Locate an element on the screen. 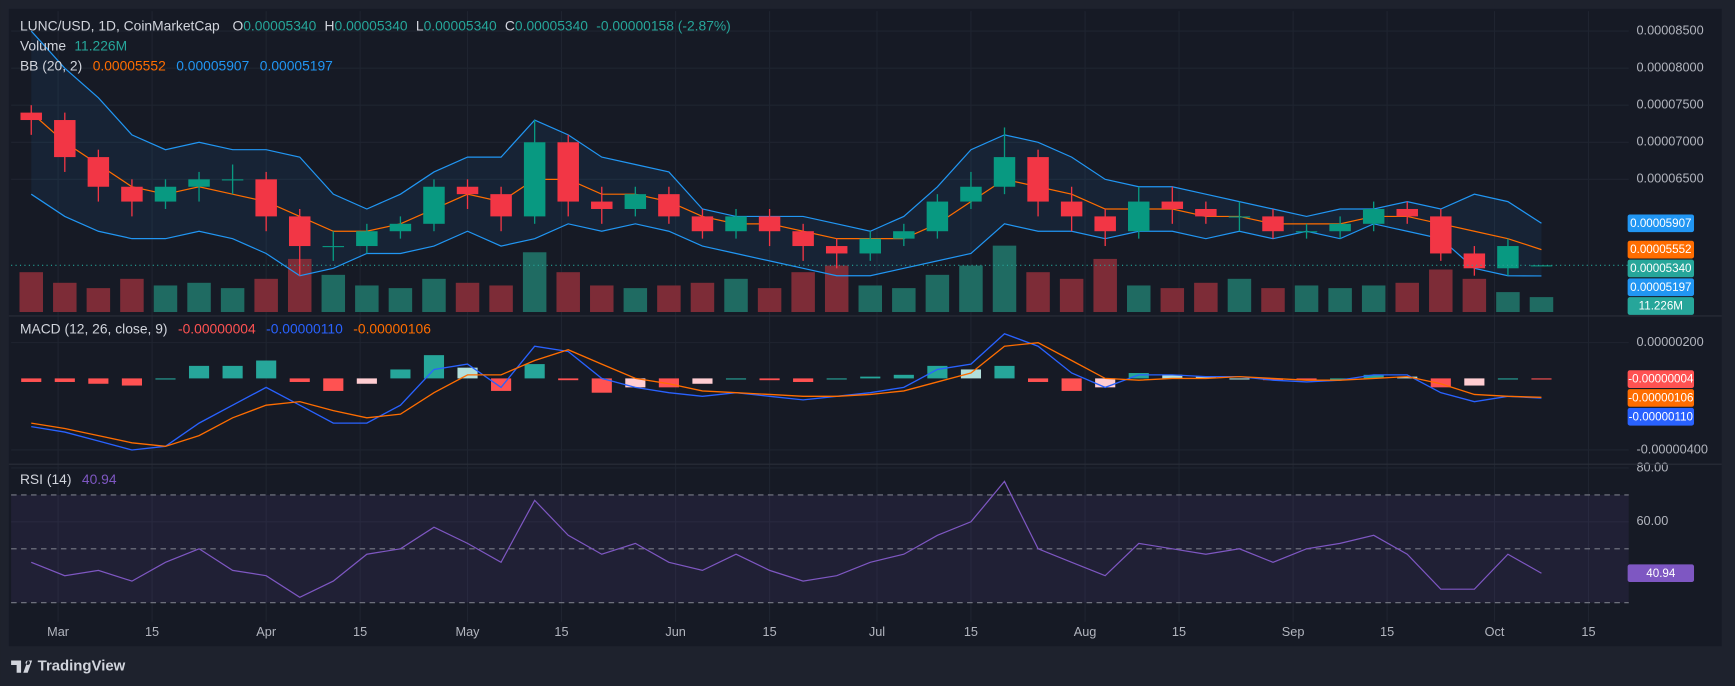 The height and width of the screenshot is (686, 1735). price-badge-label: 40.94 is located at coordinates (1661, 573).